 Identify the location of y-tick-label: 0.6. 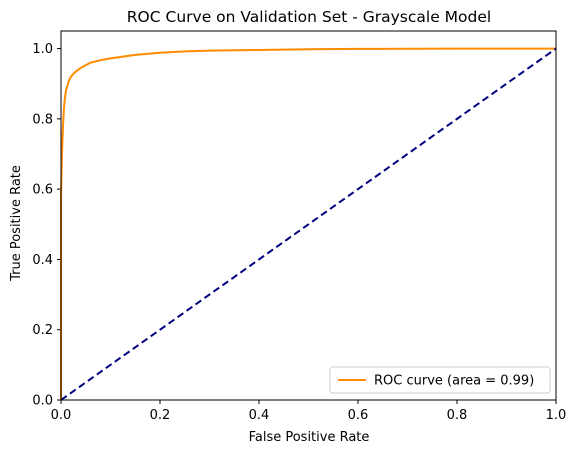
(42, 190).